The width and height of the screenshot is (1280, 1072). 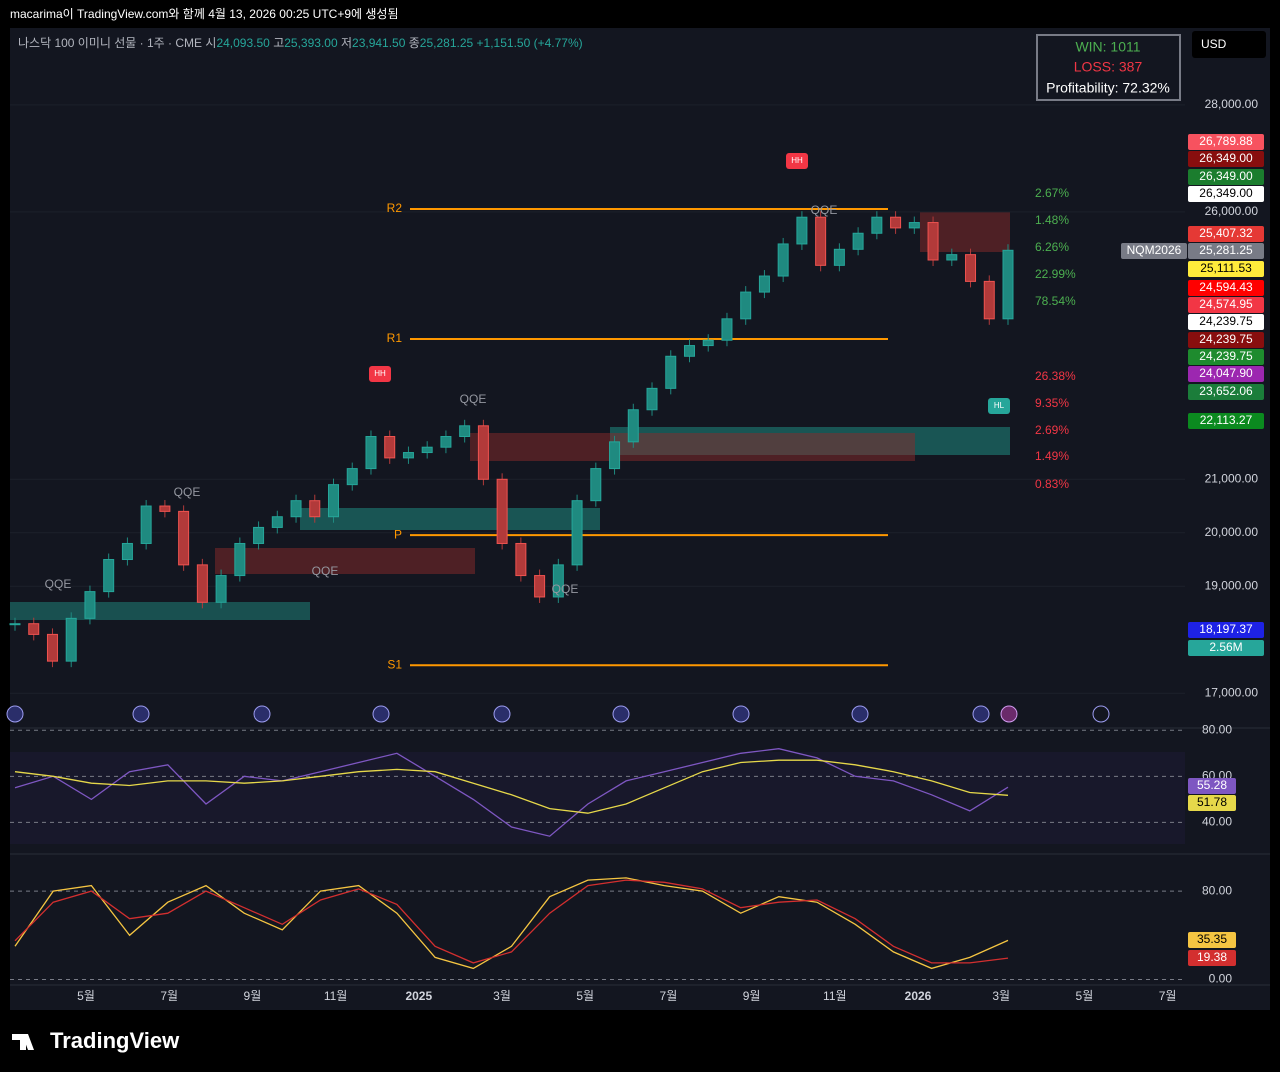 What do you see at coordinates (1052, 403) in the screenshot?
I see `fib-label: 9.35%` at bounding box center [1052, 403].